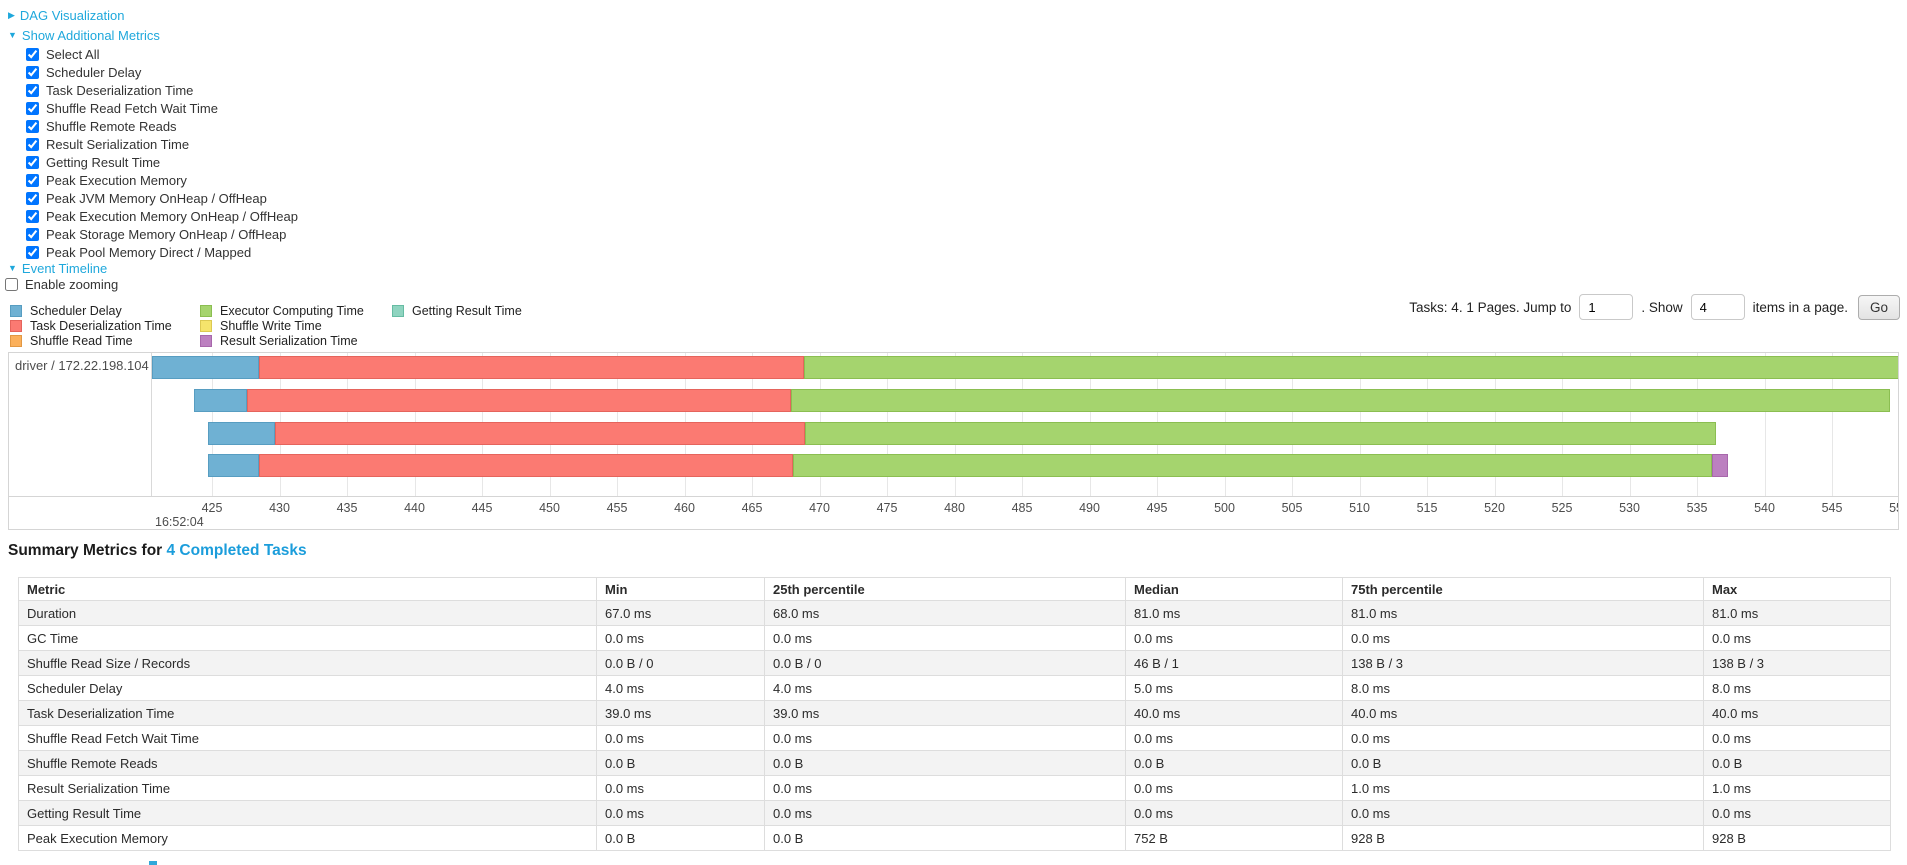  I want to click on axis-tick-label: 545, so click(1832, 508).